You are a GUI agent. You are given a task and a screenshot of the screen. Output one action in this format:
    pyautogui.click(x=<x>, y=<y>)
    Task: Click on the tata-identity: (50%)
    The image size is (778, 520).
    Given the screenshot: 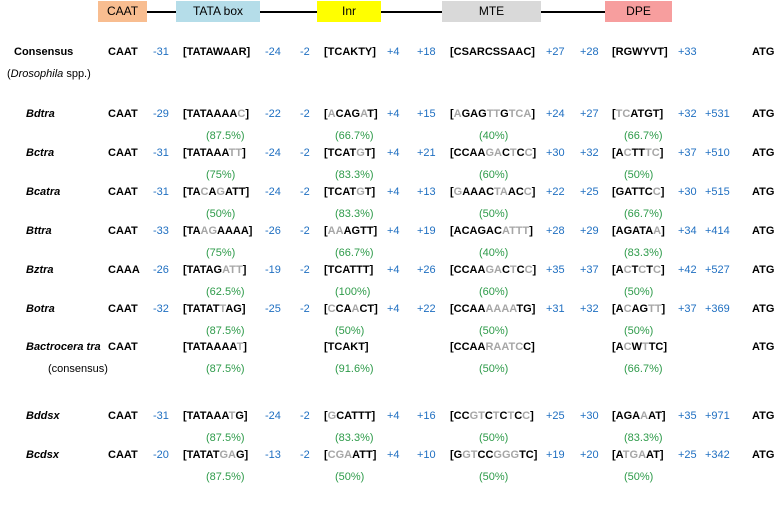 What is the action you would take?
    pyautogui.click(x=221, y=214)
    